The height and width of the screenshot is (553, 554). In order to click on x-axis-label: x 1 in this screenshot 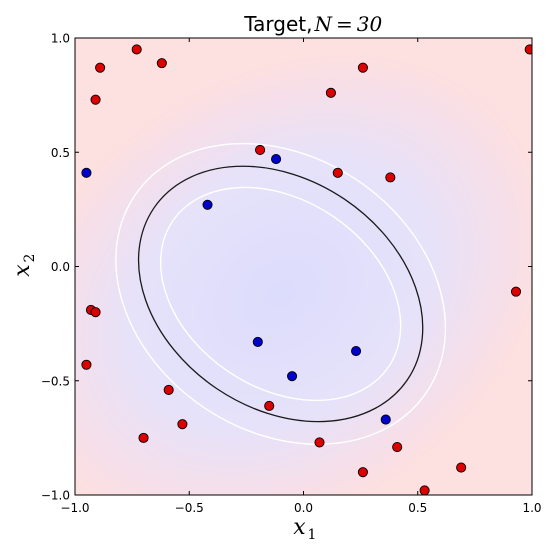, I will do `click(304, 529)`.